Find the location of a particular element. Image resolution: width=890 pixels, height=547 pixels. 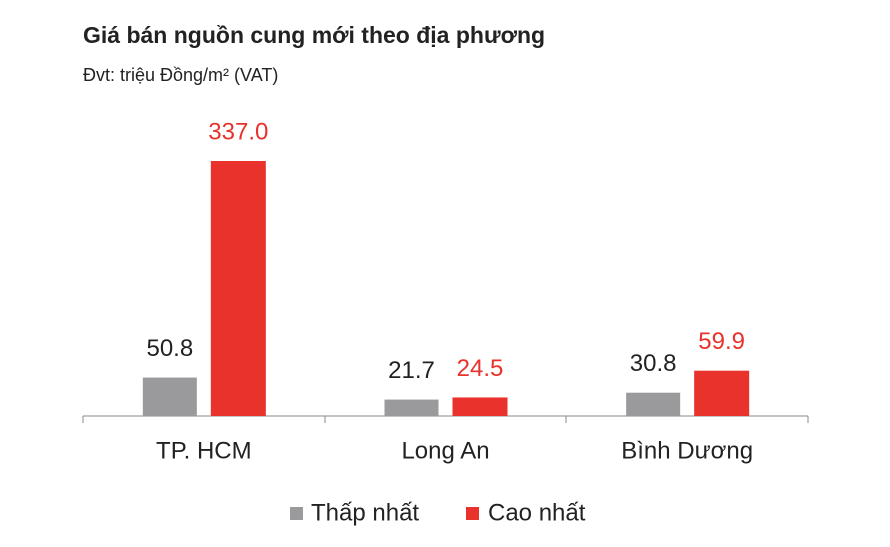

value-label: 21.7 is located at coordinates (411, 370).